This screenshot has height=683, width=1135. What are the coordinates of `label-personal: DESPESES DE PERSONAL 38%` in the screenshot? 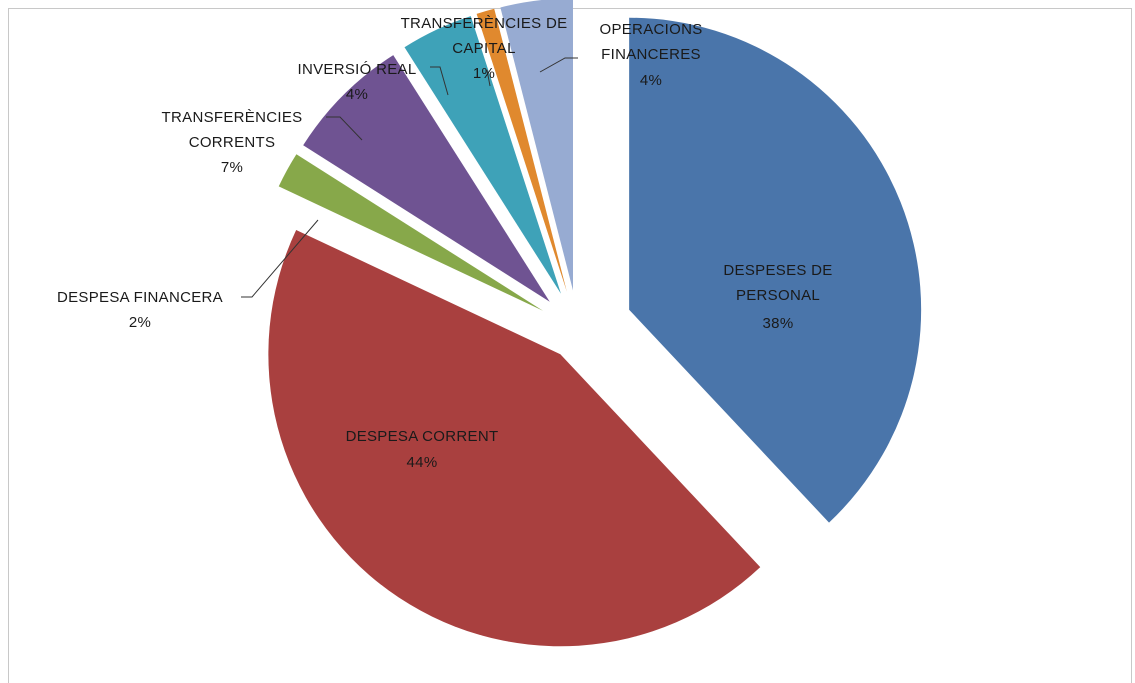 It's located at (777, 297).